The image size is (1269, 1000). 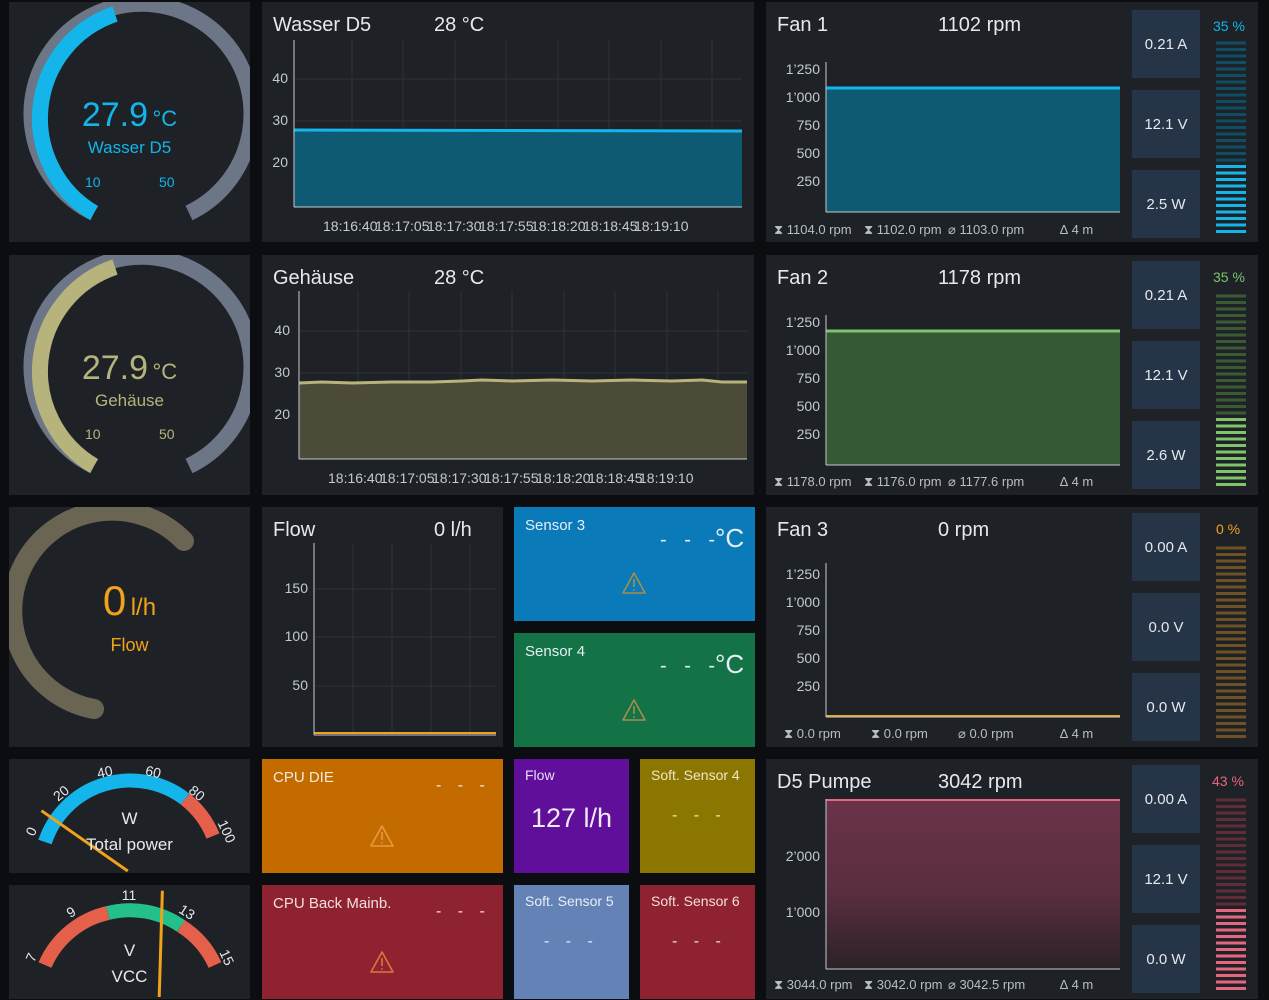 I want to click on dial-tile-power: 0 20 40 60 80 100 W Total power, so click(x=129, y=816).